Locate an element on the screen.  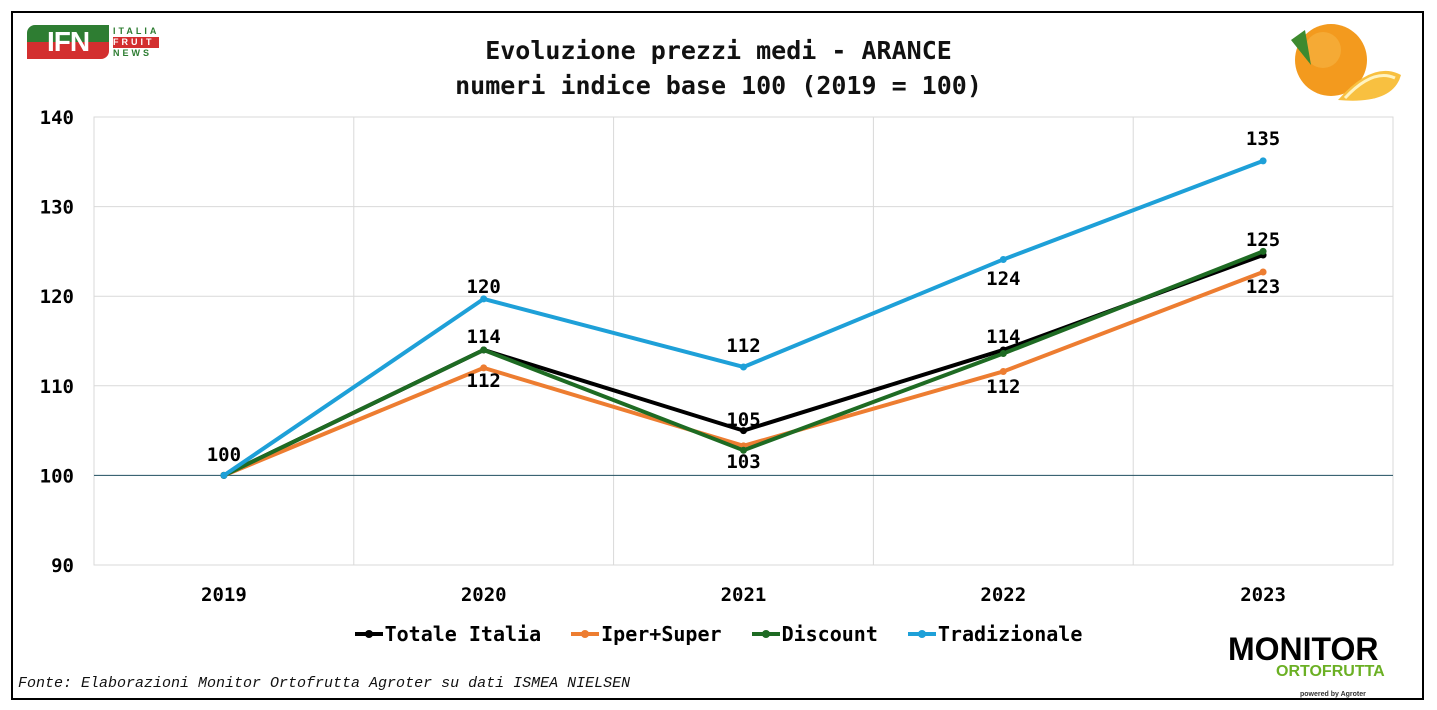
monitor-logo-line: ORTOFRUTTA is located at coordinates (1330, 671).